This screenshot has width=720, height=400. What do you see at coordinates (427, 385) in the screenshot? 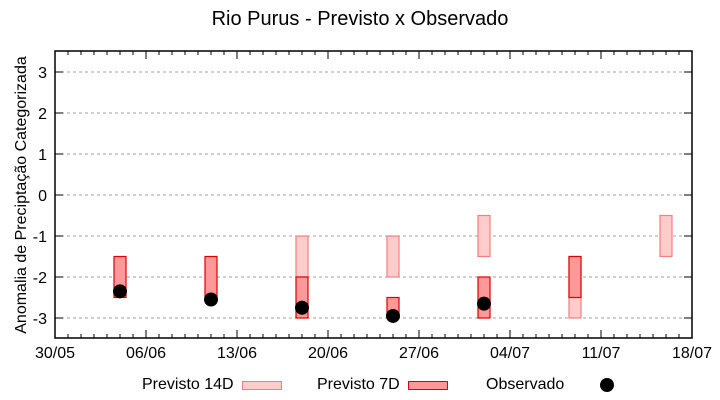
I see `legend-swatch-7d` at bounding box center [427, 385].